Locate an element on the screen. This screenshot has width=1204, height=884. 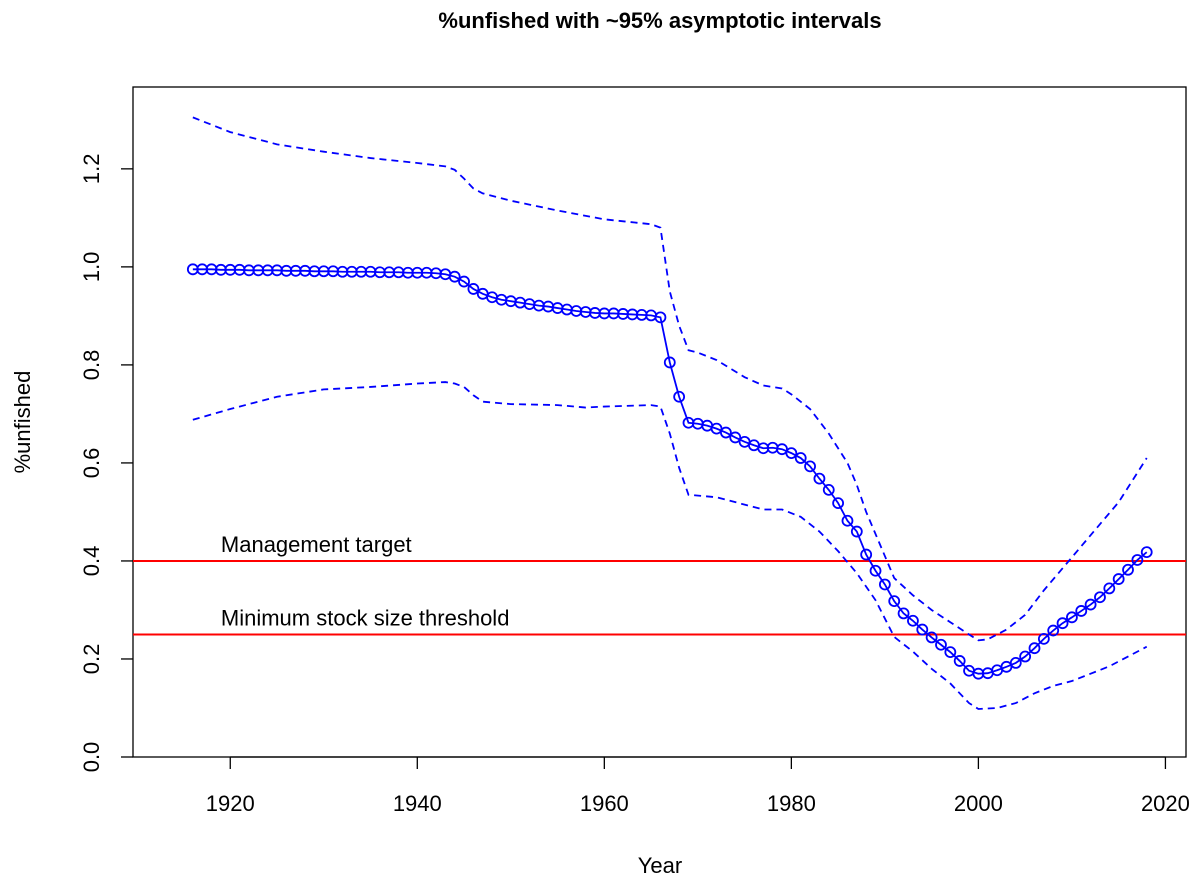
x-tick-label: 1940 is located at coordinates (417, 803).